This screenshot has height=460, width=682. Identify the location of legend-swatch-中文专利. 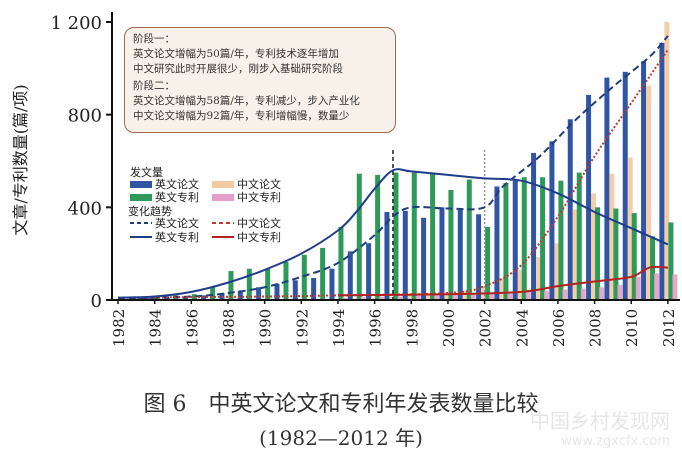
(223, 197).